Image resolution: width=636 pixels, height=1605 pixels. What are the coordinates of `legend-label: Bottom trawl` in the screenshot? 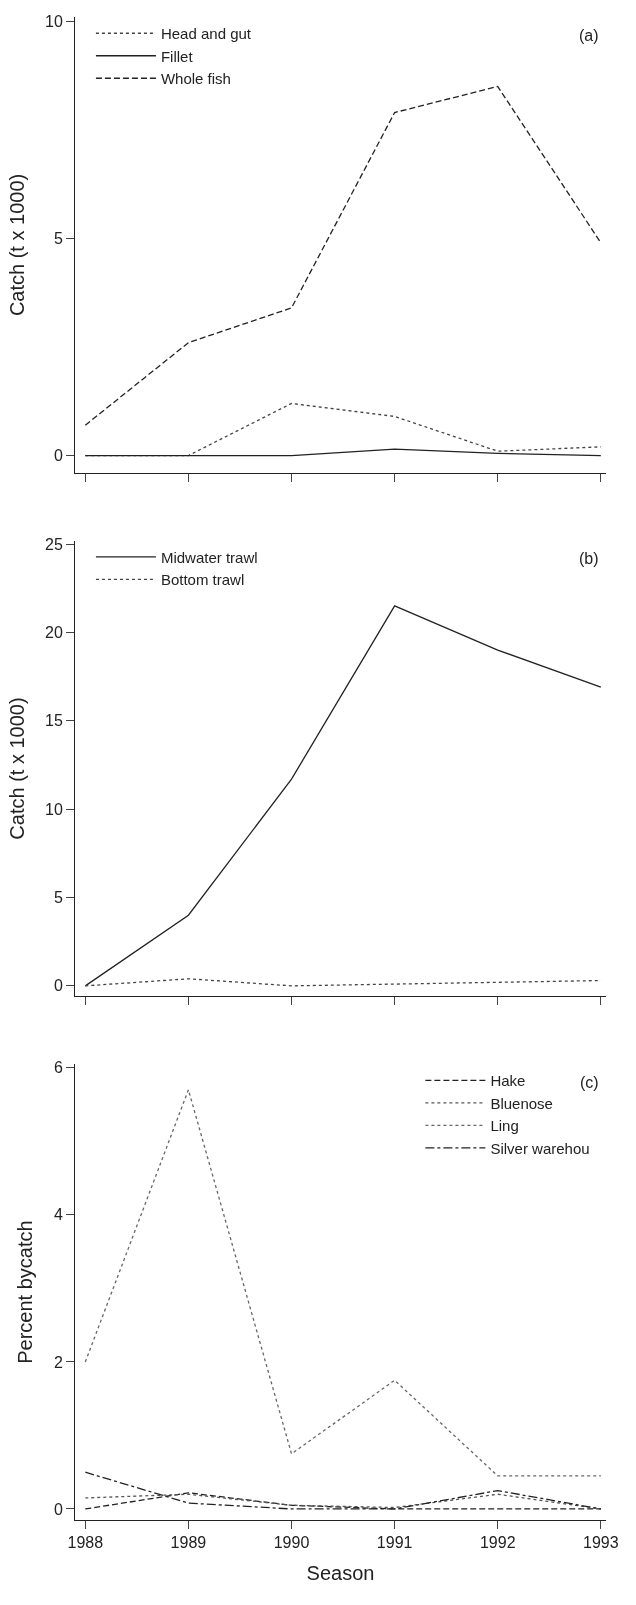 It's located at (202, 580).